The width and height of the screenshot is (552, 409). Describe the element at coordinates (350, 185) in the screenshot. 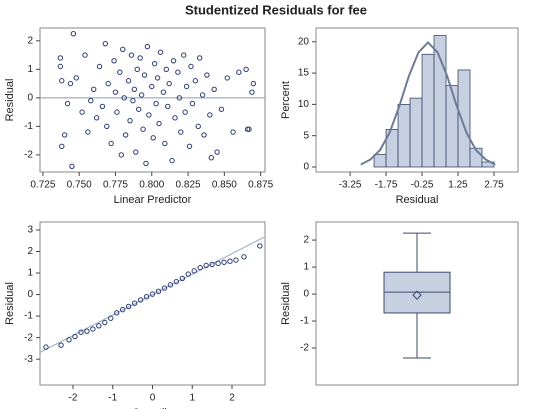

I see `x-tick-label: -3.25` at that location.